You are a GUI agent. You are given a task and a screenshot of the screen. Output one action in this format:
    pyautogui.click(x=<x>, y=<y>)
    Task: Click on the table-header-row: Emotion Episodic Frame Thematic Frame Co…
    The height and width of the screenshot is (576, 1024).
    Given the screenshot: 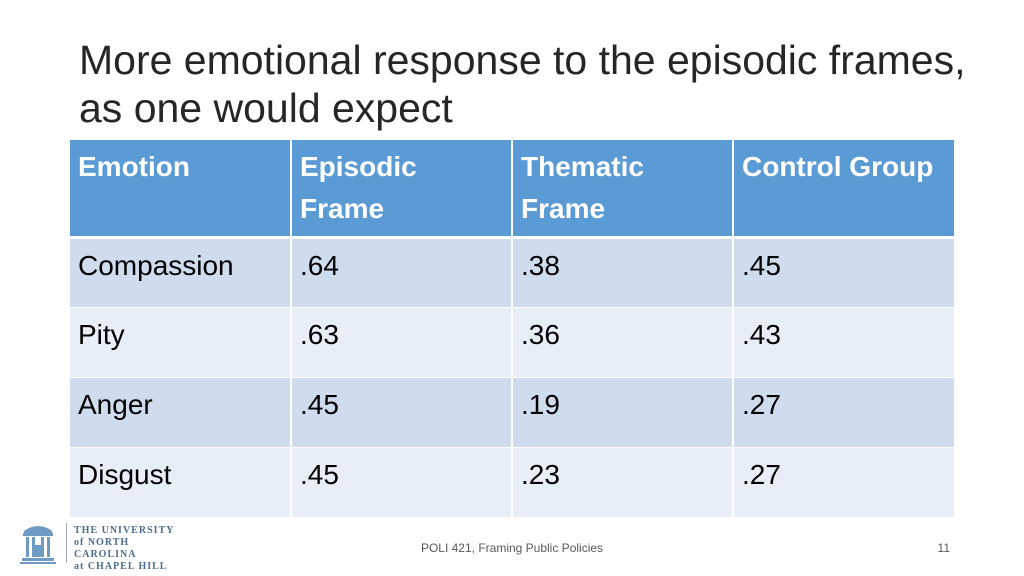 What is the action you would take?
    pyautogui.click(x=512, y=189)
    